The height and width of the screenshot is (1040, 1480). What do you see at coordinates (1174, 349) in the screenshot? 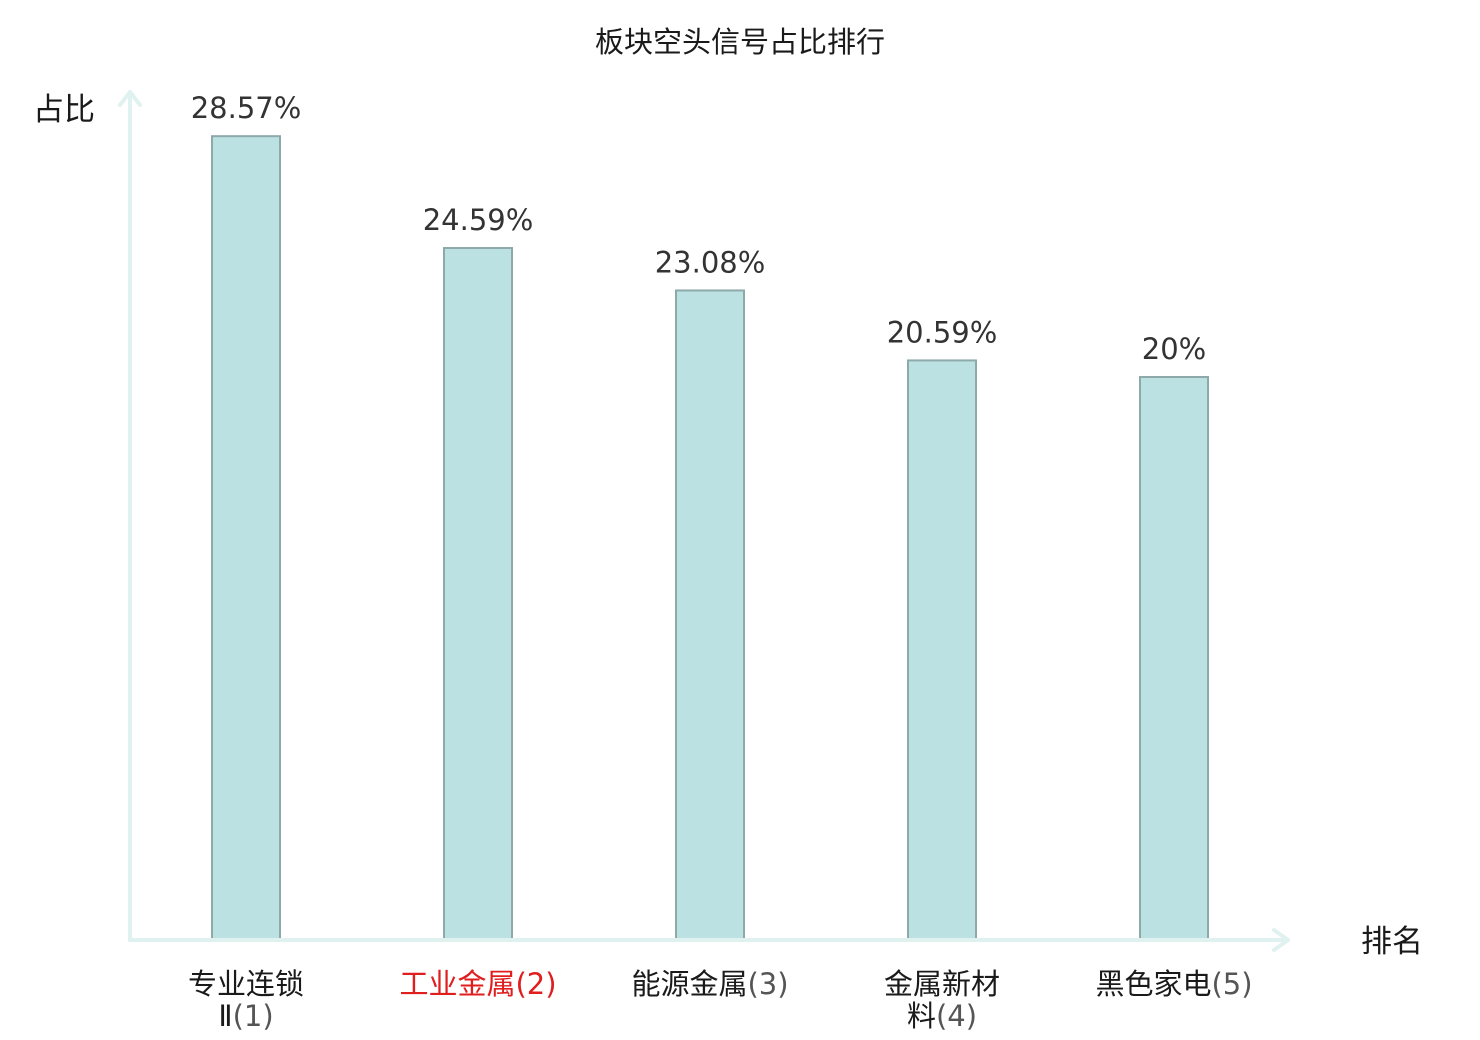
I see `value-label-5: 20%` at bounding box center [1174, 349].